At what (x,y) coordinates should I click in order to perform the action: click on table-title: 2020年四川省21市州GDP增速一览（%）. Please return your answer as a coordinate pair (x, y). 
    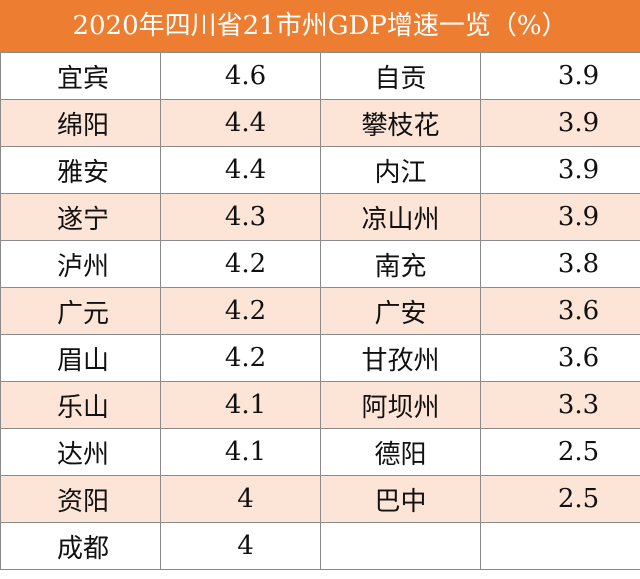
    Looking at the image, I should click on (320, 26).